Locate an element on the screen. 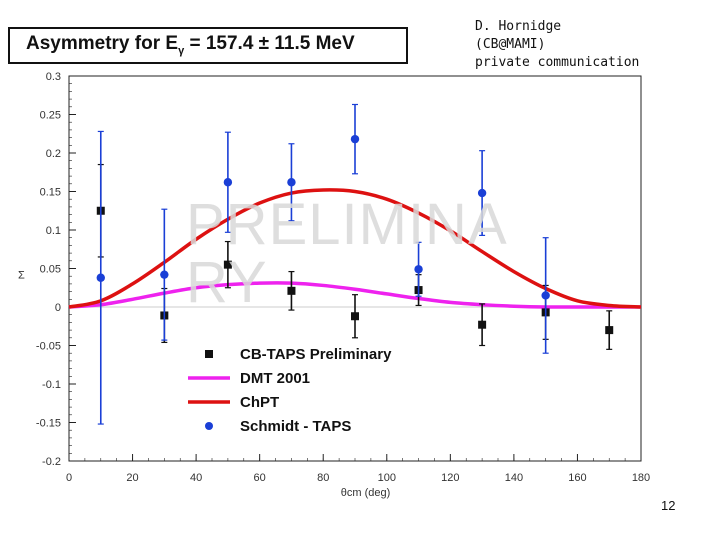 The image size is (720, 540). x-tick-label: 80 is located at coordinates (323, 478).